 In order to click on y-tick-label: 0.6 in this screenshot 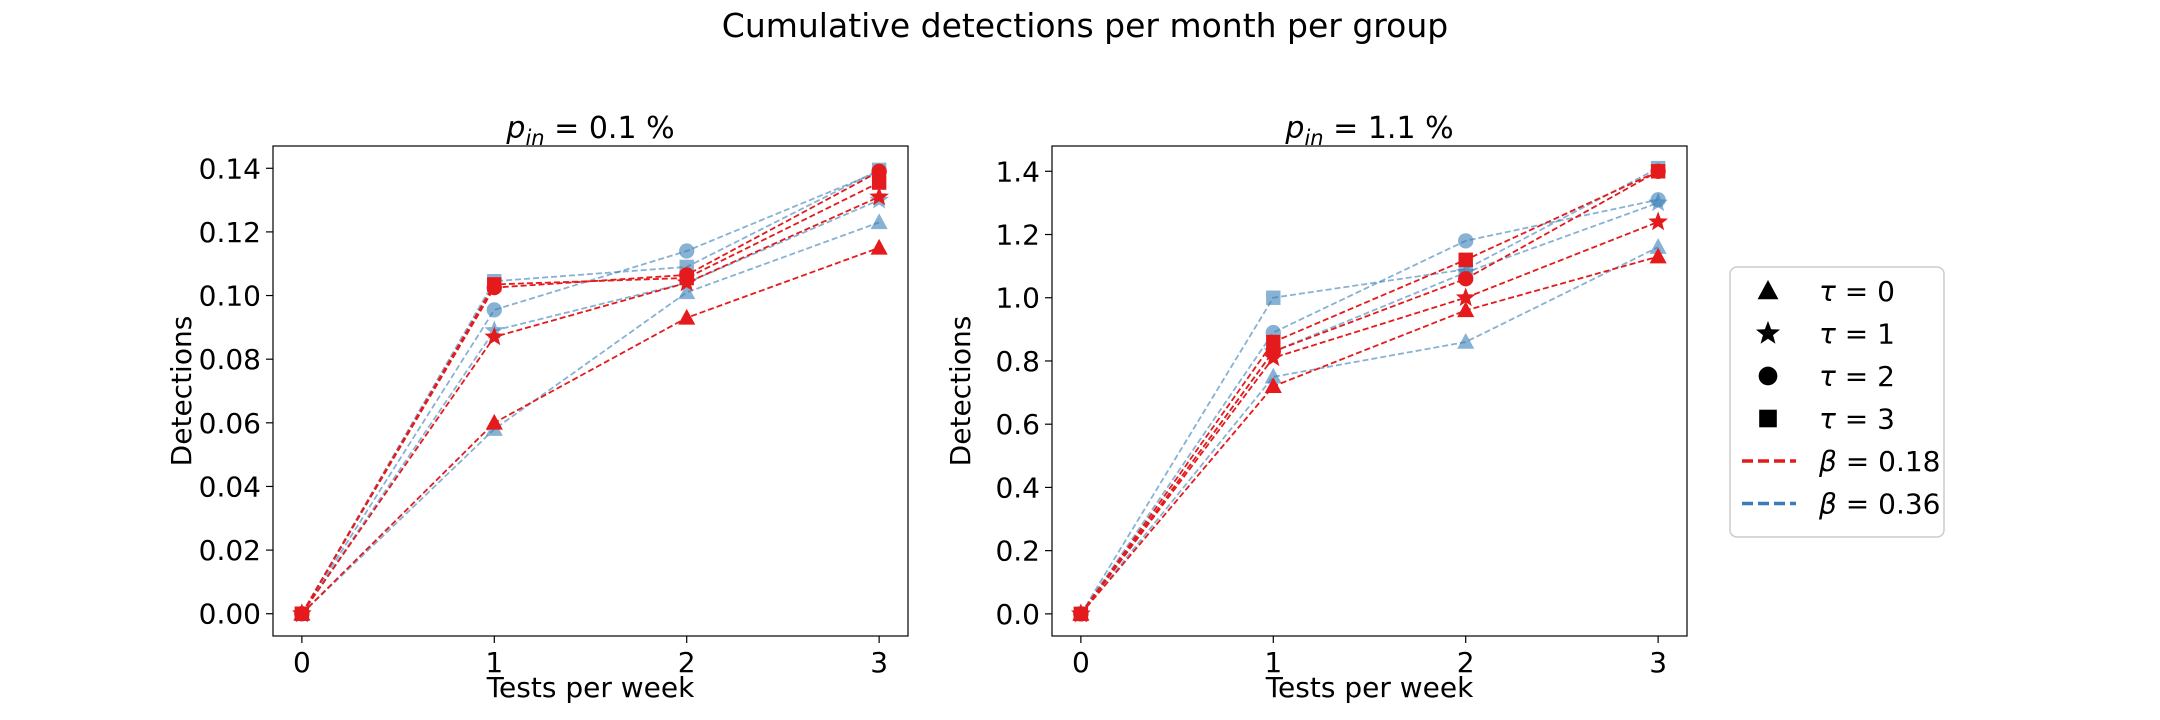, I will do `click(1017, 424)`.